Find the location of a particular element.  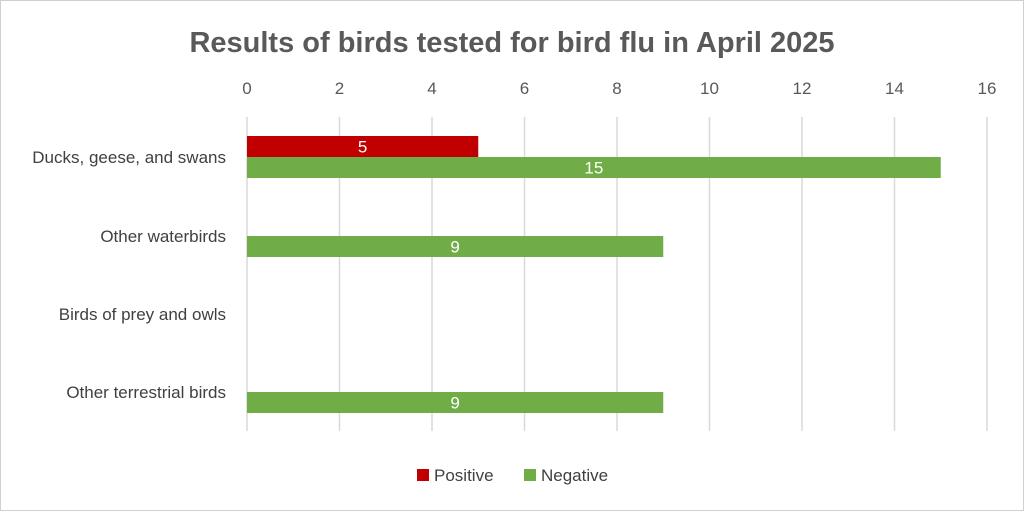

data-label-positive-0: 5 is located at coordinates (362, 147).